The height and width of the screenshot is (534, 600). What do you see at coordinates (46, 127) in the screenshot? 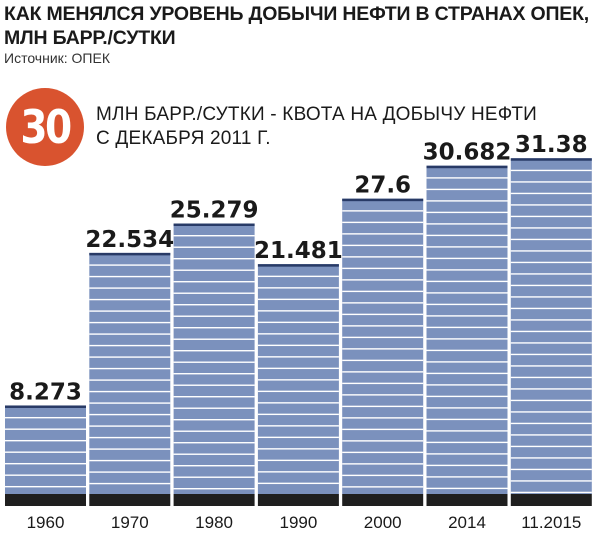
I see `quota-value: 30` at bounding box center [46, 127].